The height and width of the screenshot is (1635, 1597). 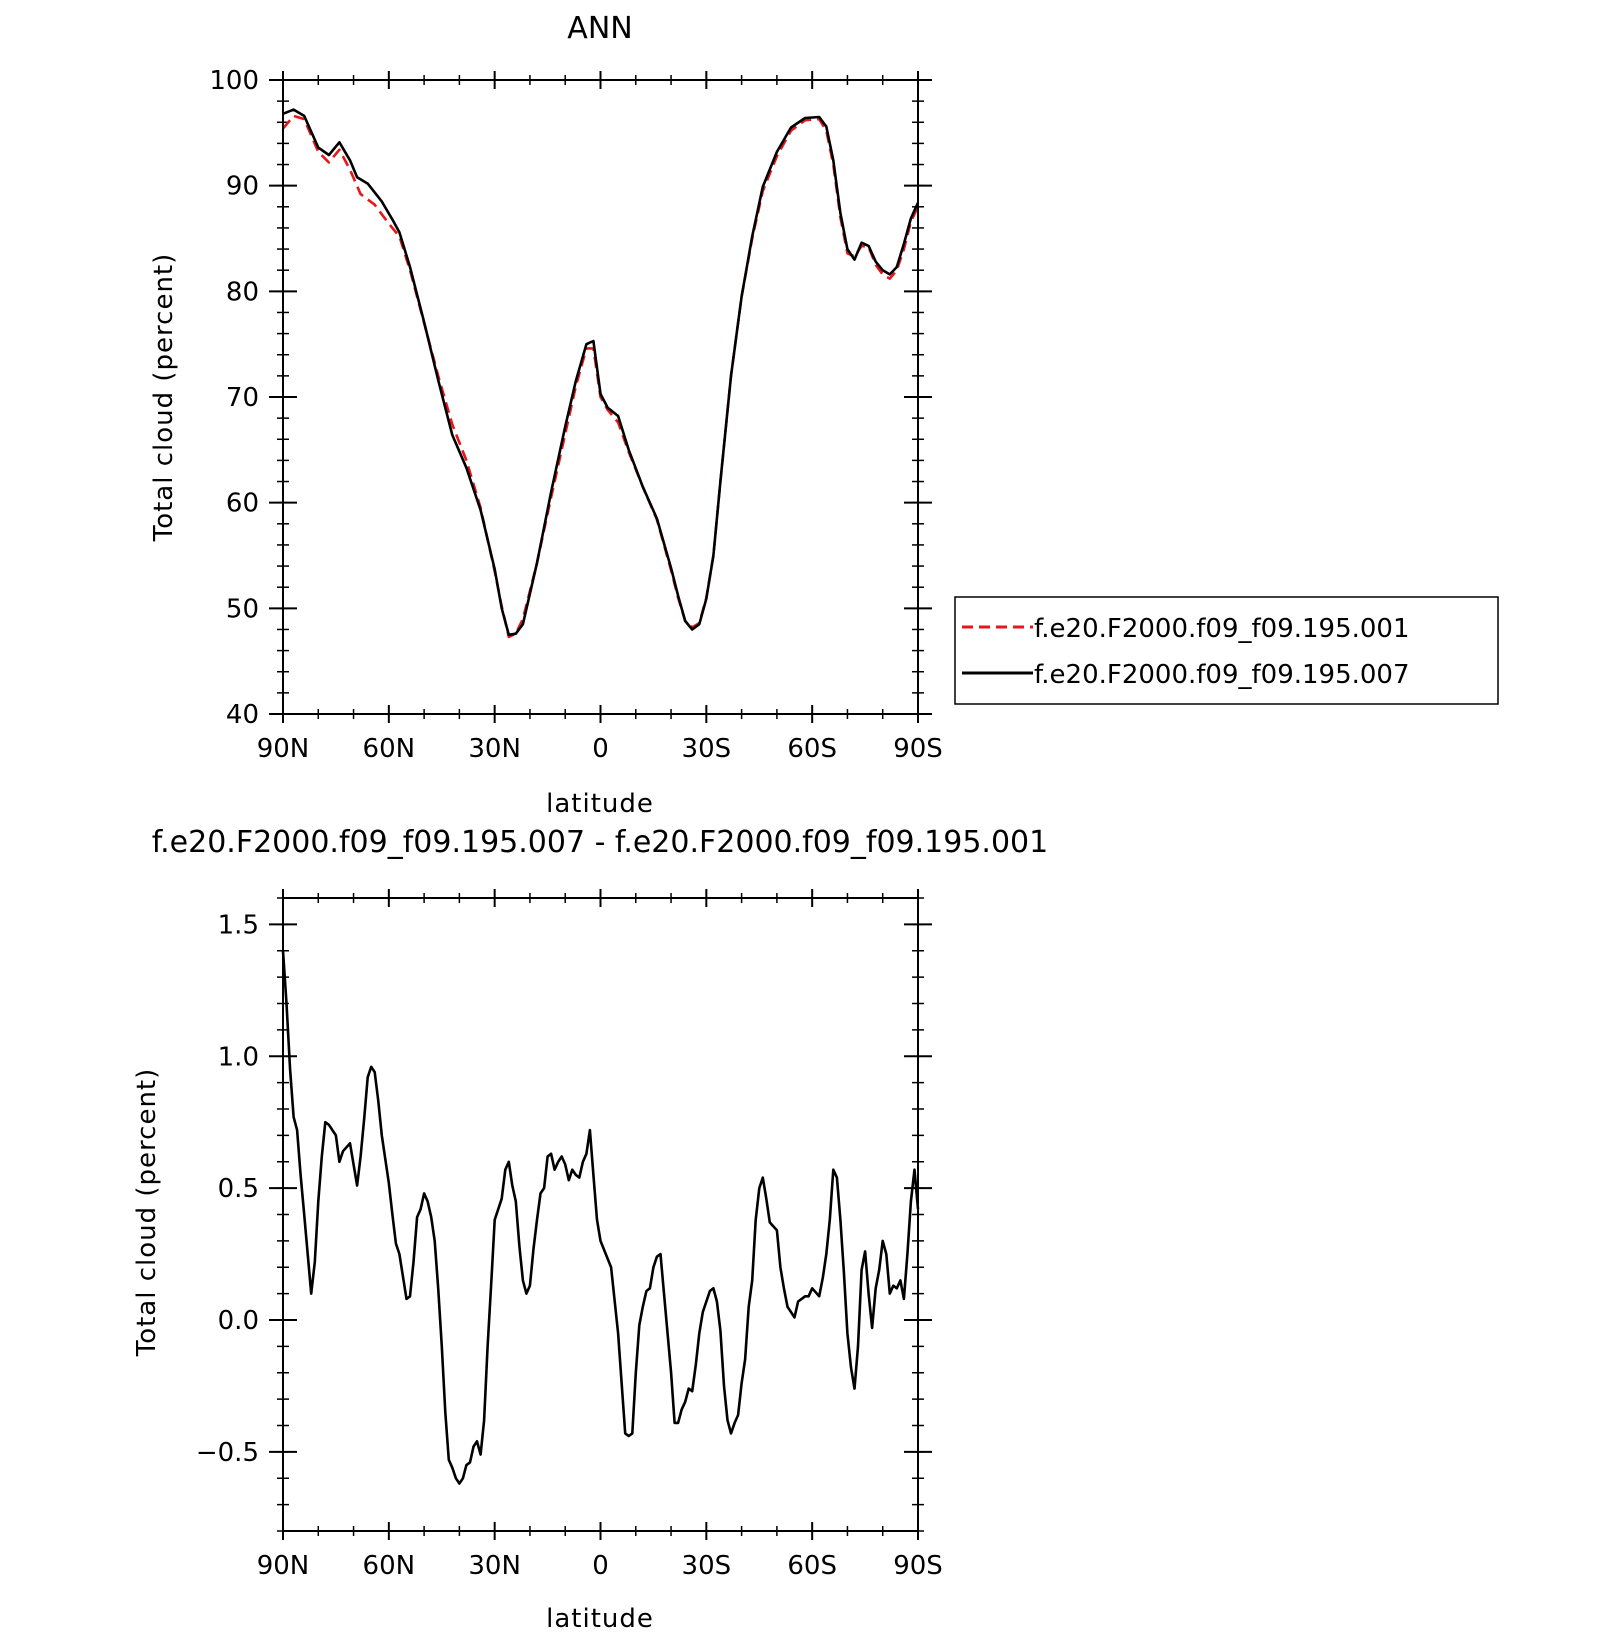 What do you see at coordinates (600, 1619) in the screenshot?
I see `bottom-xlabel: latitude` at bounding box center [600, 1619].